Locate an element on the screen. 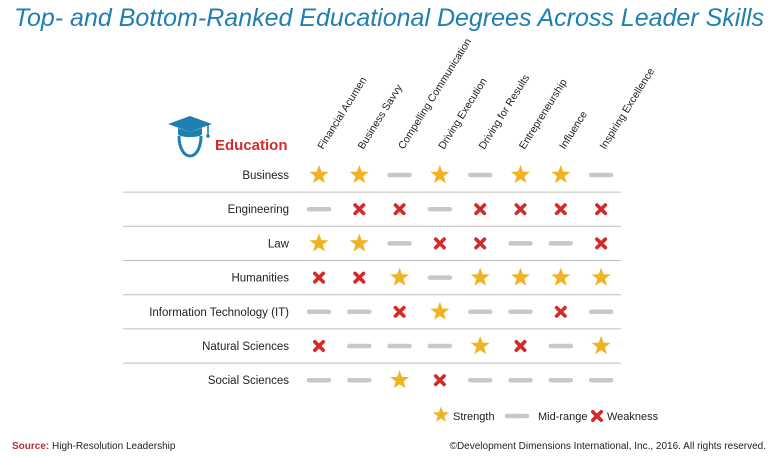 The height and width of the screenshot is (456, 776). education-header: Education is located at coordinates (251, 145).